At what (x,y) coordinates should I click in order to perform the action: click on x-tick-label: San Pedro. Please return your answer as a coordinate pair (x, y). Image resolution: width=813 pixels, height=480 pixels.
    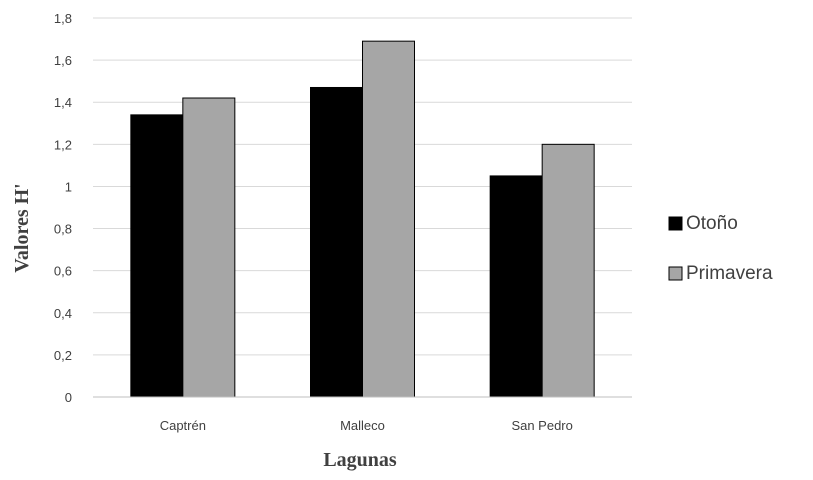
    Looking at the image, I should click on (541, 425).